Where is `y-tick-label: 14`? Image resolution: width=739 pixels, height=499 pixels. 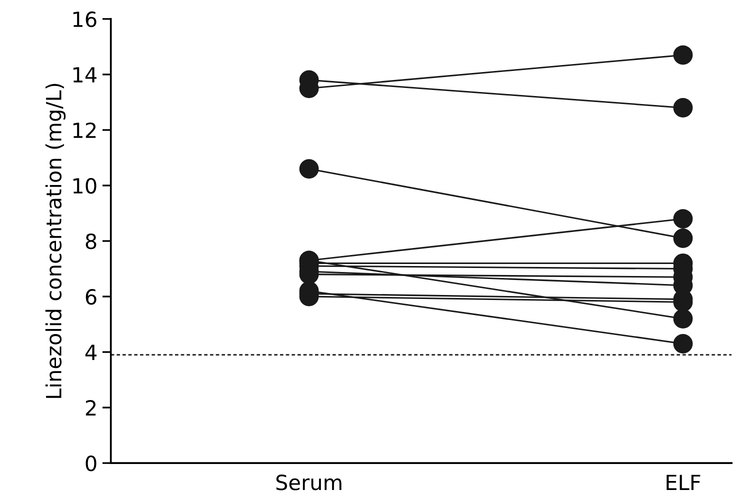
y-tick-label: 14 is located at coordinates (84, 74).